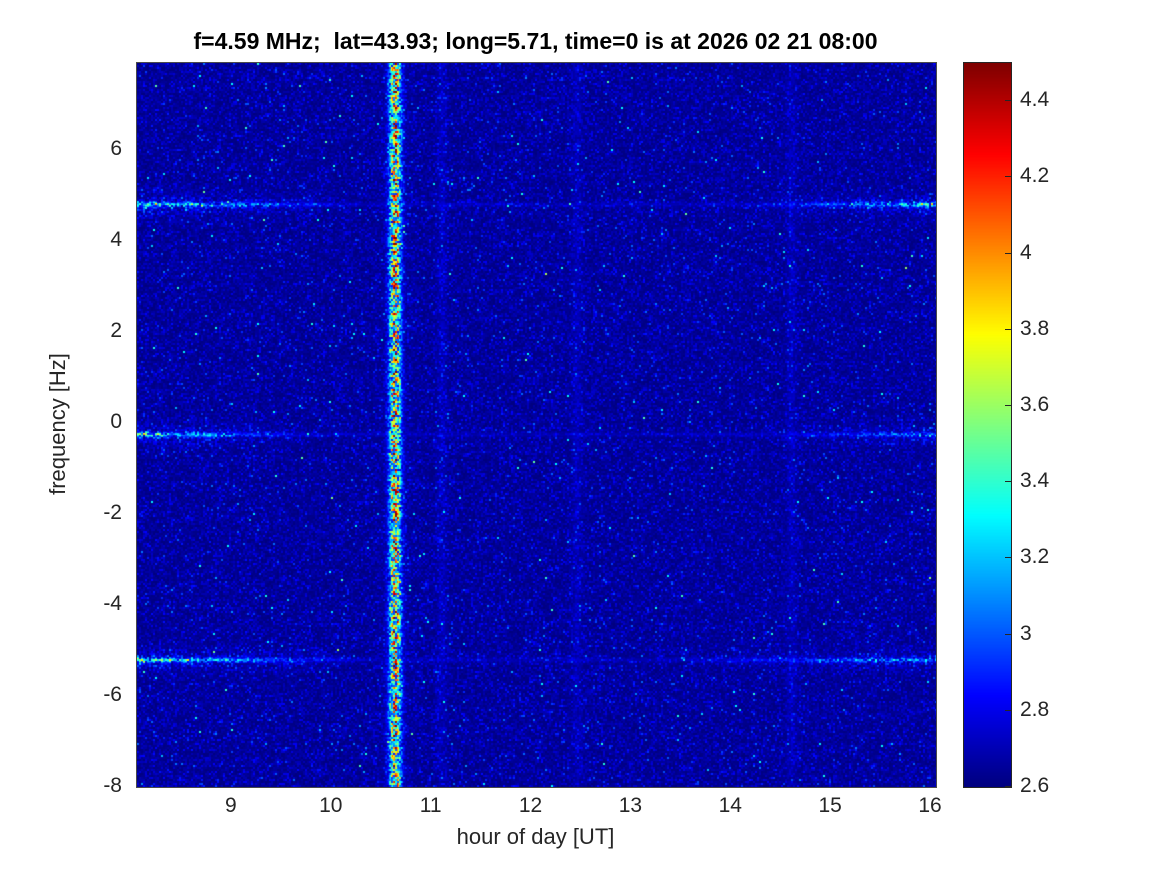  I want to click on colorbar-tick-label: 3.8, so click(1035, 328).